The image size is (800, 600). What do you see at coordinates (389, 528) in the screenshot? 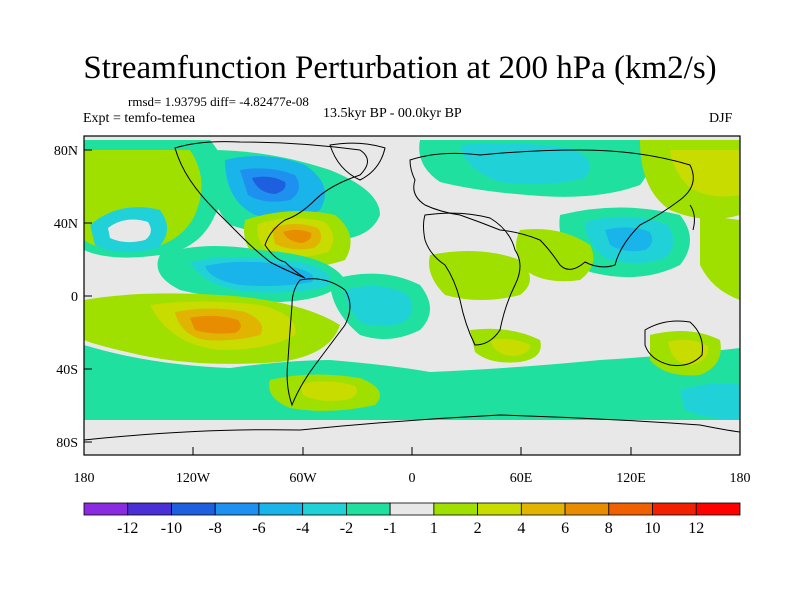
I see `colorbar-label: -1` at bounding box center [389, 528].